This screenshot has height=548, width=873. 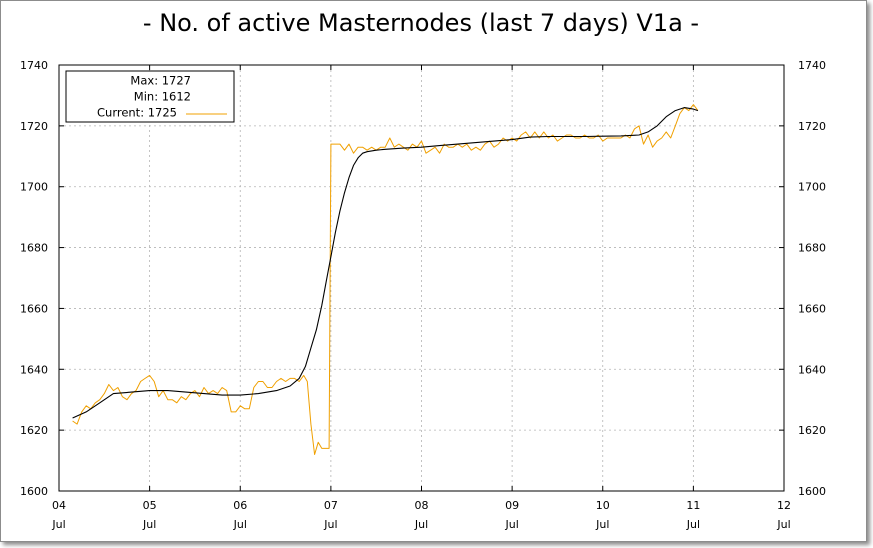 I want to click on y-tick-label-right: 1700, so click(x=812, y=187).